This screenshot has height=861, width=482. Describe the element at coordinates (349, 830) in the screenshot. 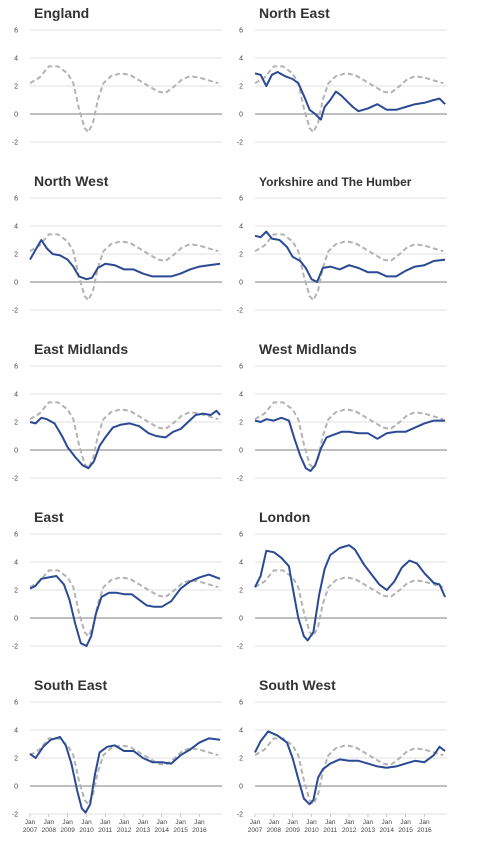

I see `x-tick-label-year: 2012` at that location.